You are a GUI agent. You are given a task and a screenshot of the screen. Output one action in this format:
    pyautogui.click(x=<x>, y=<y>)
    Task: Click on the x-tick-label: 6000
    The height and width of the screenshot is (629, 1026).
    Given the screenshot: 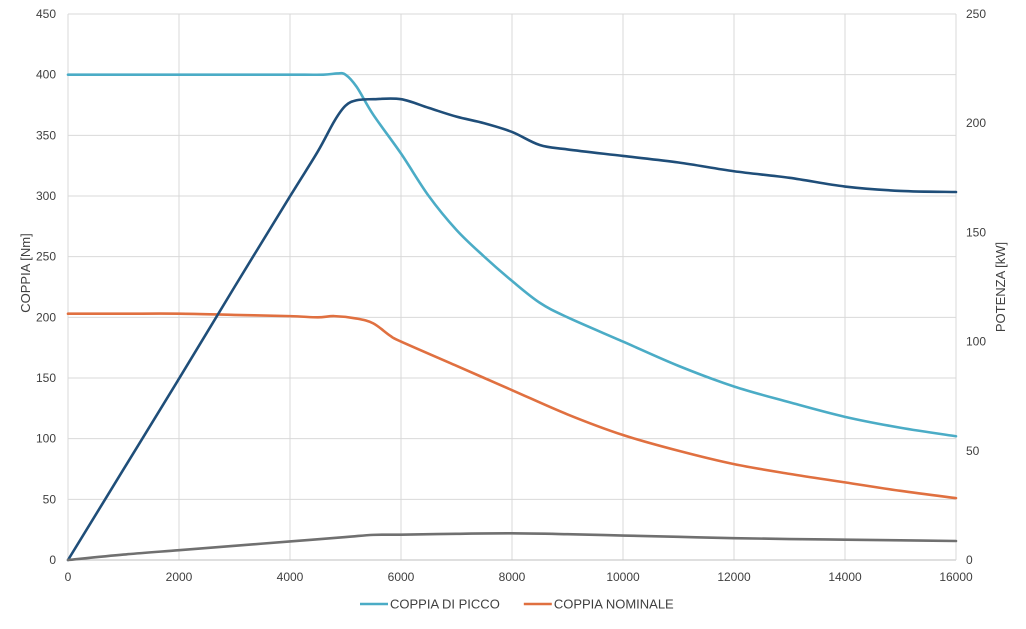 What is the action you would take?
    pyautogui.click(x=401, y=577)
    